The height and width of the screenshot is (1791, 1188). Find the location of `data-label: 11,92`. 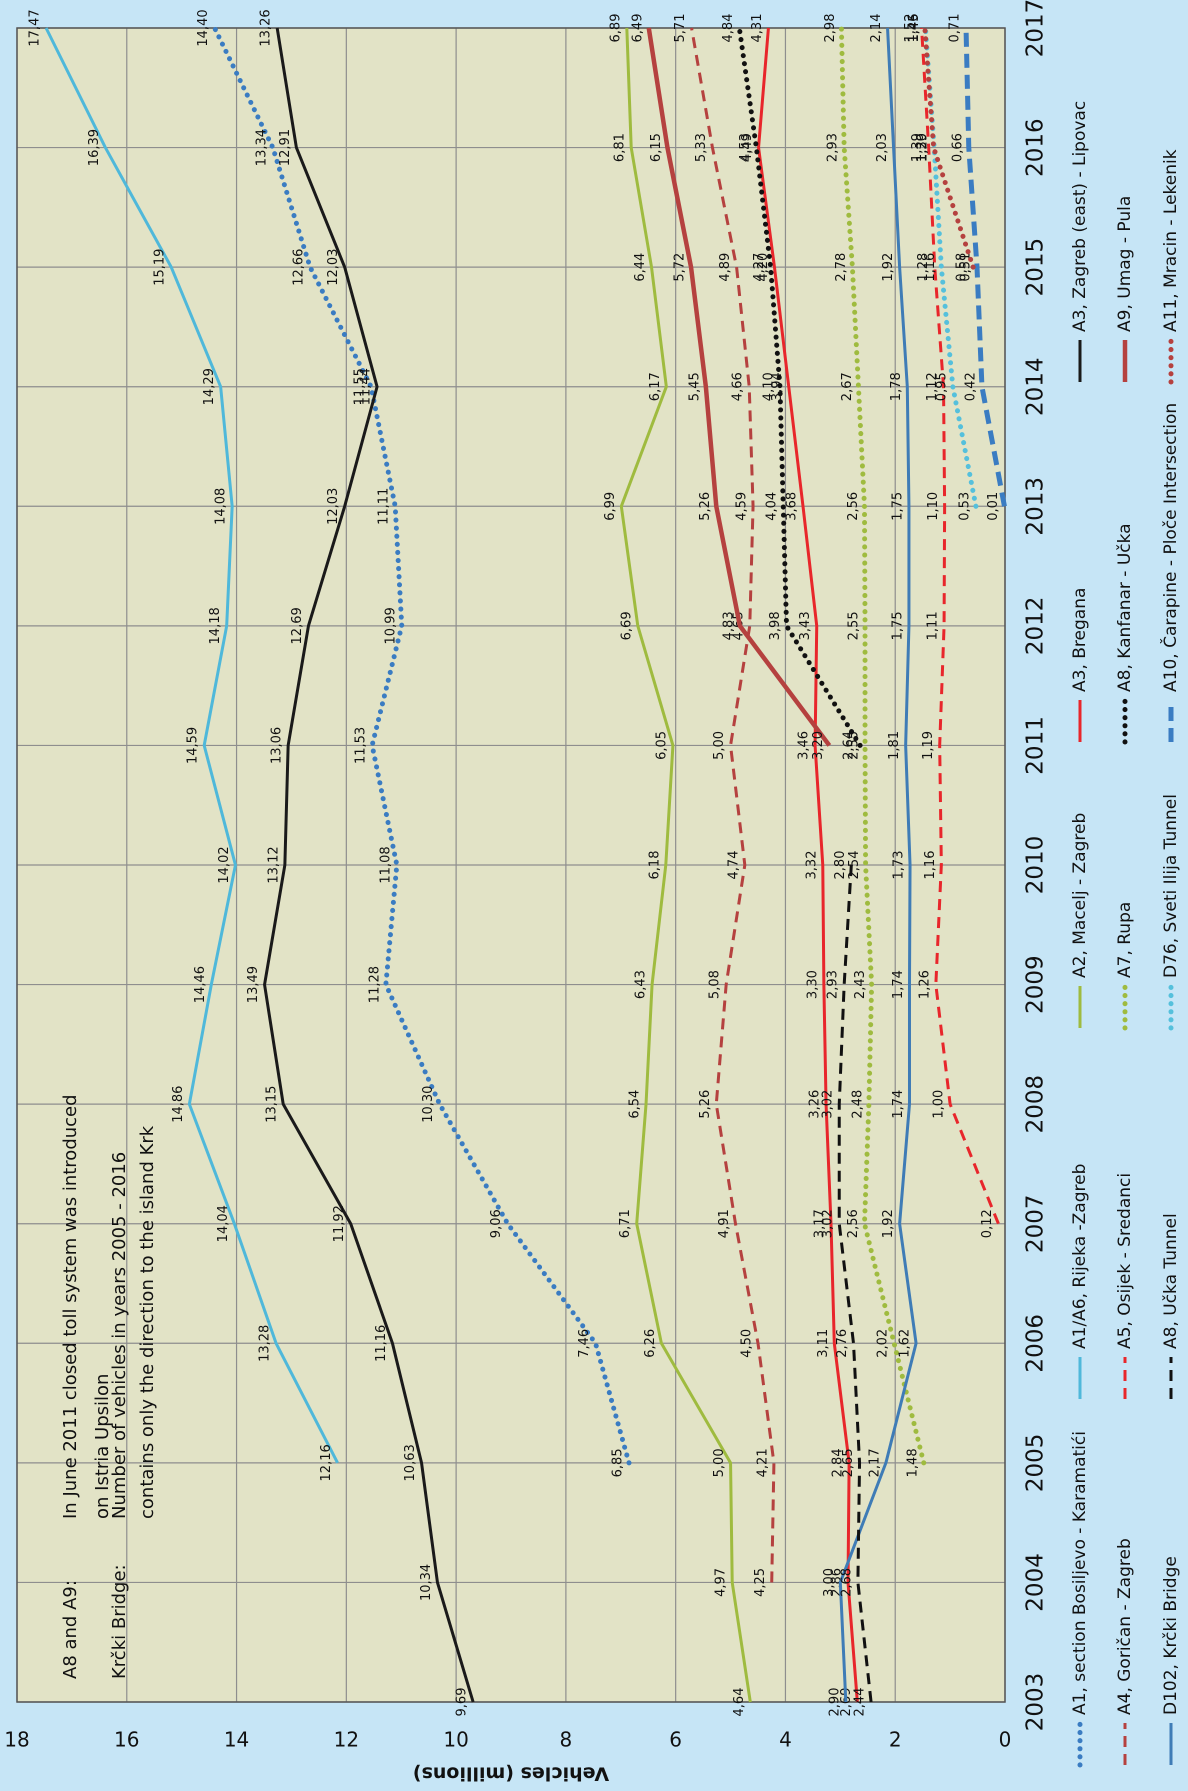

data-label: 11,92 is located at coordinates (339, 1223).